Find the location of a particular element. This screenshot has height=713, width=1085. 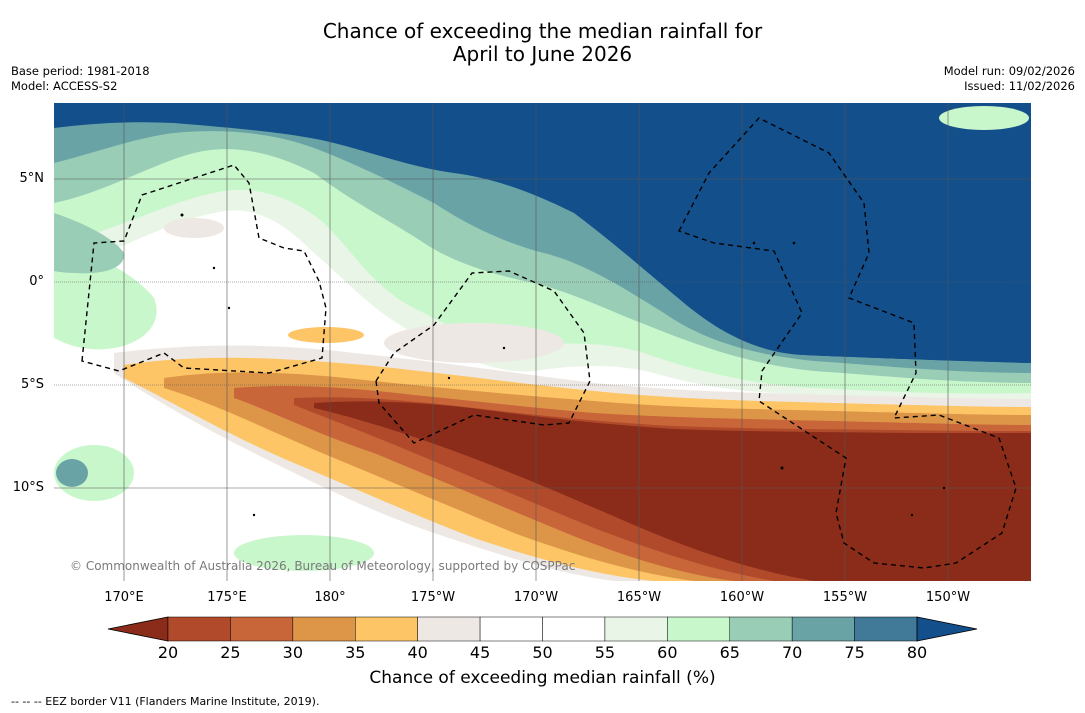

lon-label-150w: 150°W is located at coordinates (948, 597).